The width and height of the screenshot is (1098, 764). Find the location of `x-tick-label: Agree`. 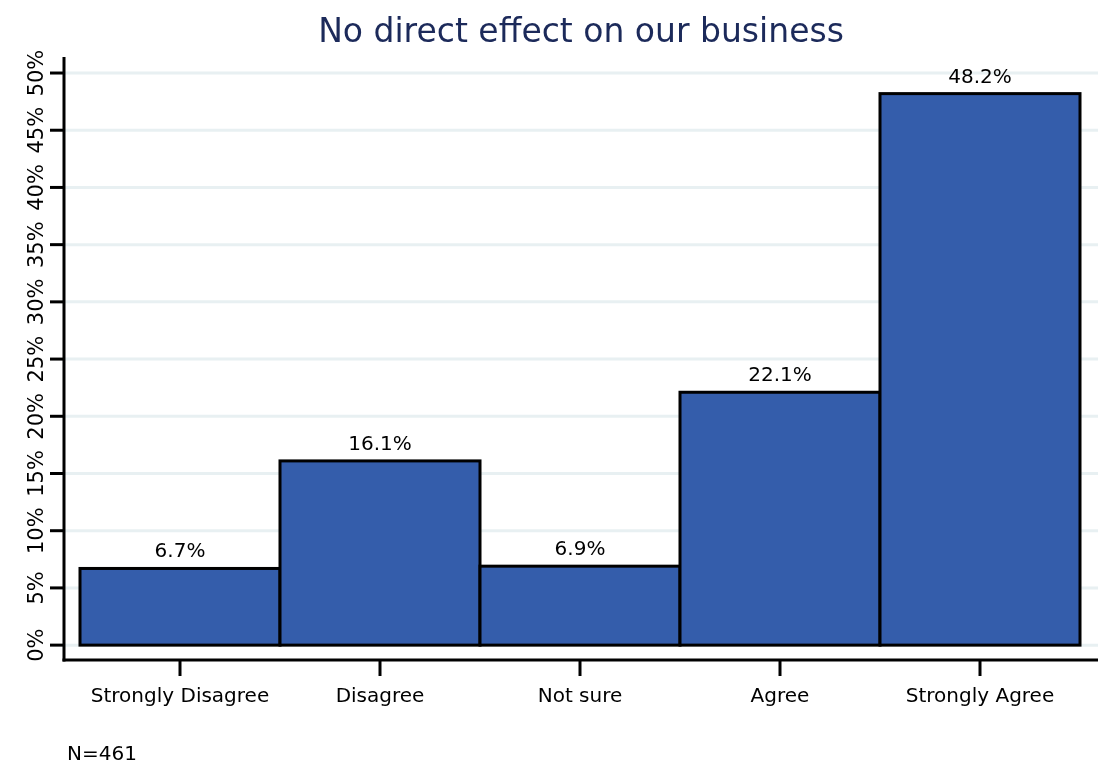

x-tick-label: Agree is located at coordinates (780, 695).